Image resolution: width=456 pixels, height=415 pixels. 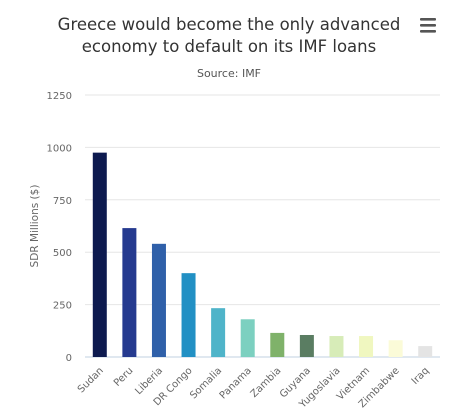 What do you see at coordinates (247, 338) in the screenshot?
I see `bar-panama` at bounding box center [247, 338].